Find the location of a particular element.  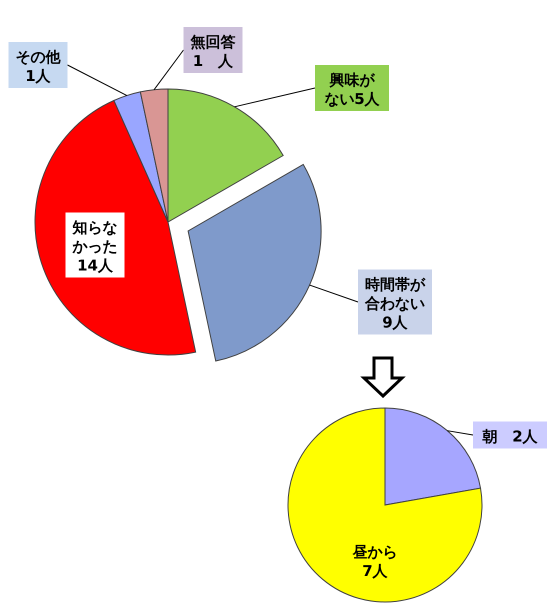

slice-label: 時間帯が合わない9人 is located at coordinates (395, 304).